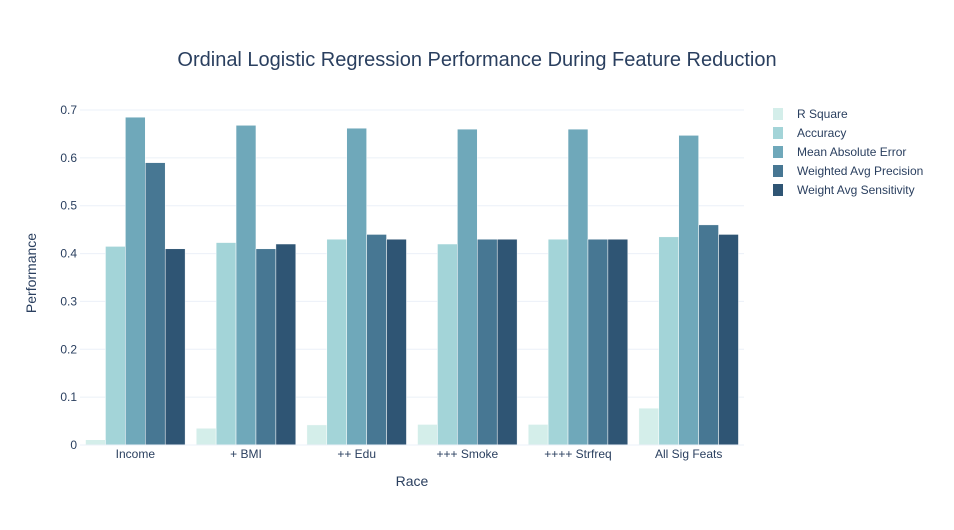 The height and width of the screenshot is (530, 954). I want to click on legend-label: Weight Avg Sensitivity, so click(856, 190).